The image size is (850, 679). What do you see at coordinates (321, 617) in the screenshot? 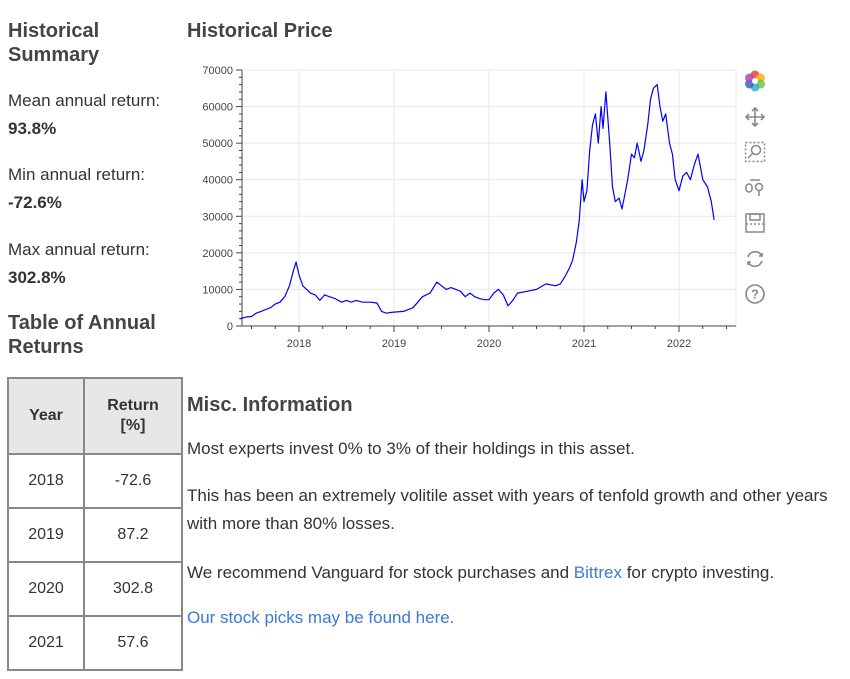
I see `stock-picks-link: Our stock picks may be found here.` at bounding box center [321, 617].